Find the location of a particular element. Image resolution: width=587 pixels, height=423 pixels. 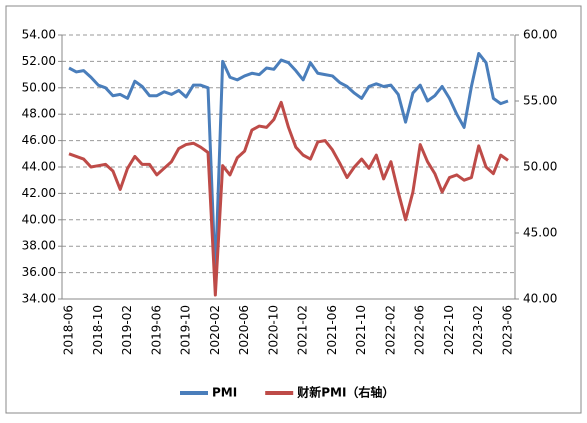

y2-tick-label: 55.00 is located at coordinates (540, 101).